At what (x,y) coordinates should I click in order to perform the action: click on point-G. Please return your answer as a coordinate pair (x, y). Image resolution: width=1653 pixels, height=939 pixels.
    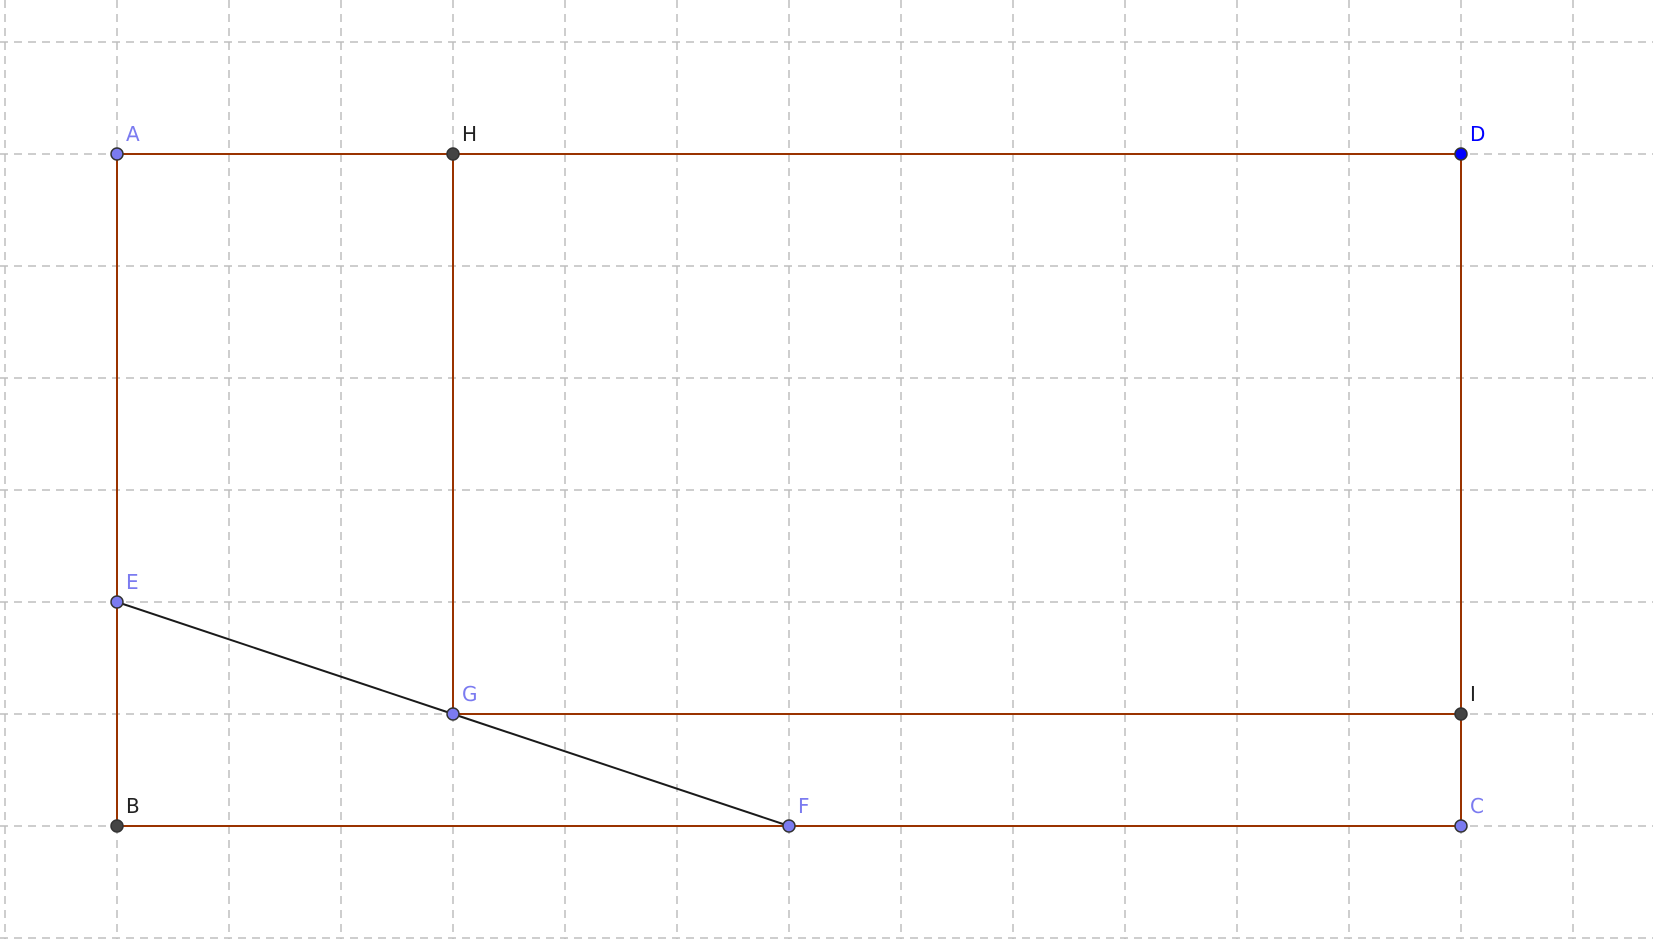
    Looking at the image, I should click on (453, 714).